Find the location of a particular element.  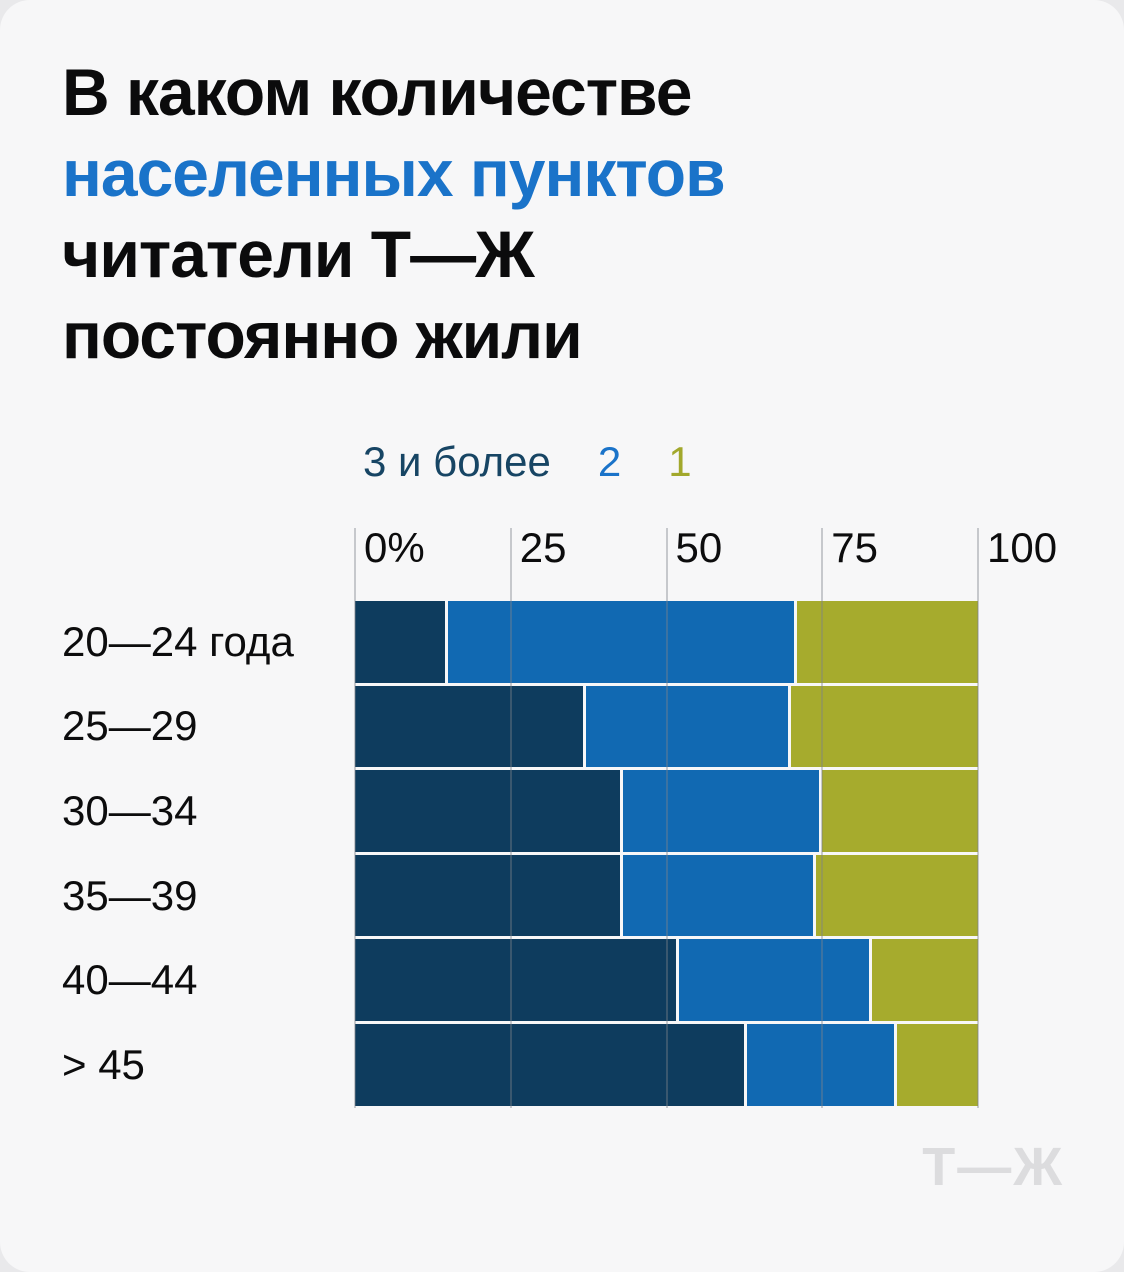

row-label: 30—34 is located at coordinates (130, 810).